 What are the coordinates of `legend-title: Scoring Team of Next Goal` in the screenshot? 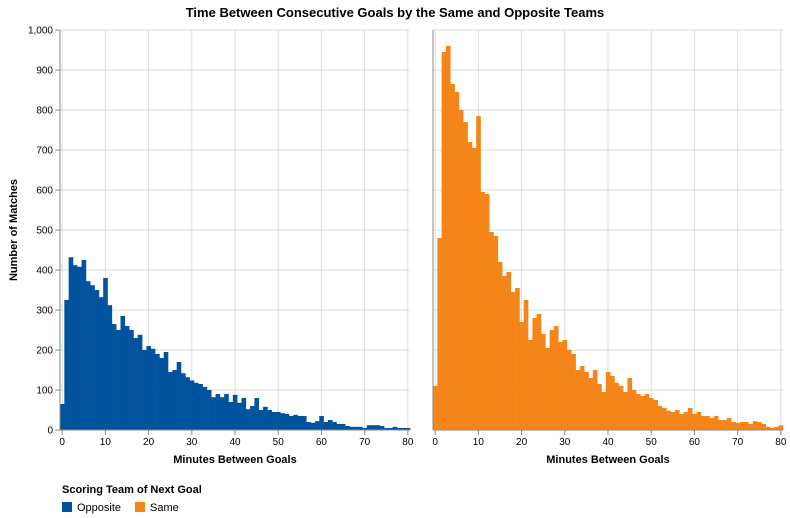 It's located at (132, 490).